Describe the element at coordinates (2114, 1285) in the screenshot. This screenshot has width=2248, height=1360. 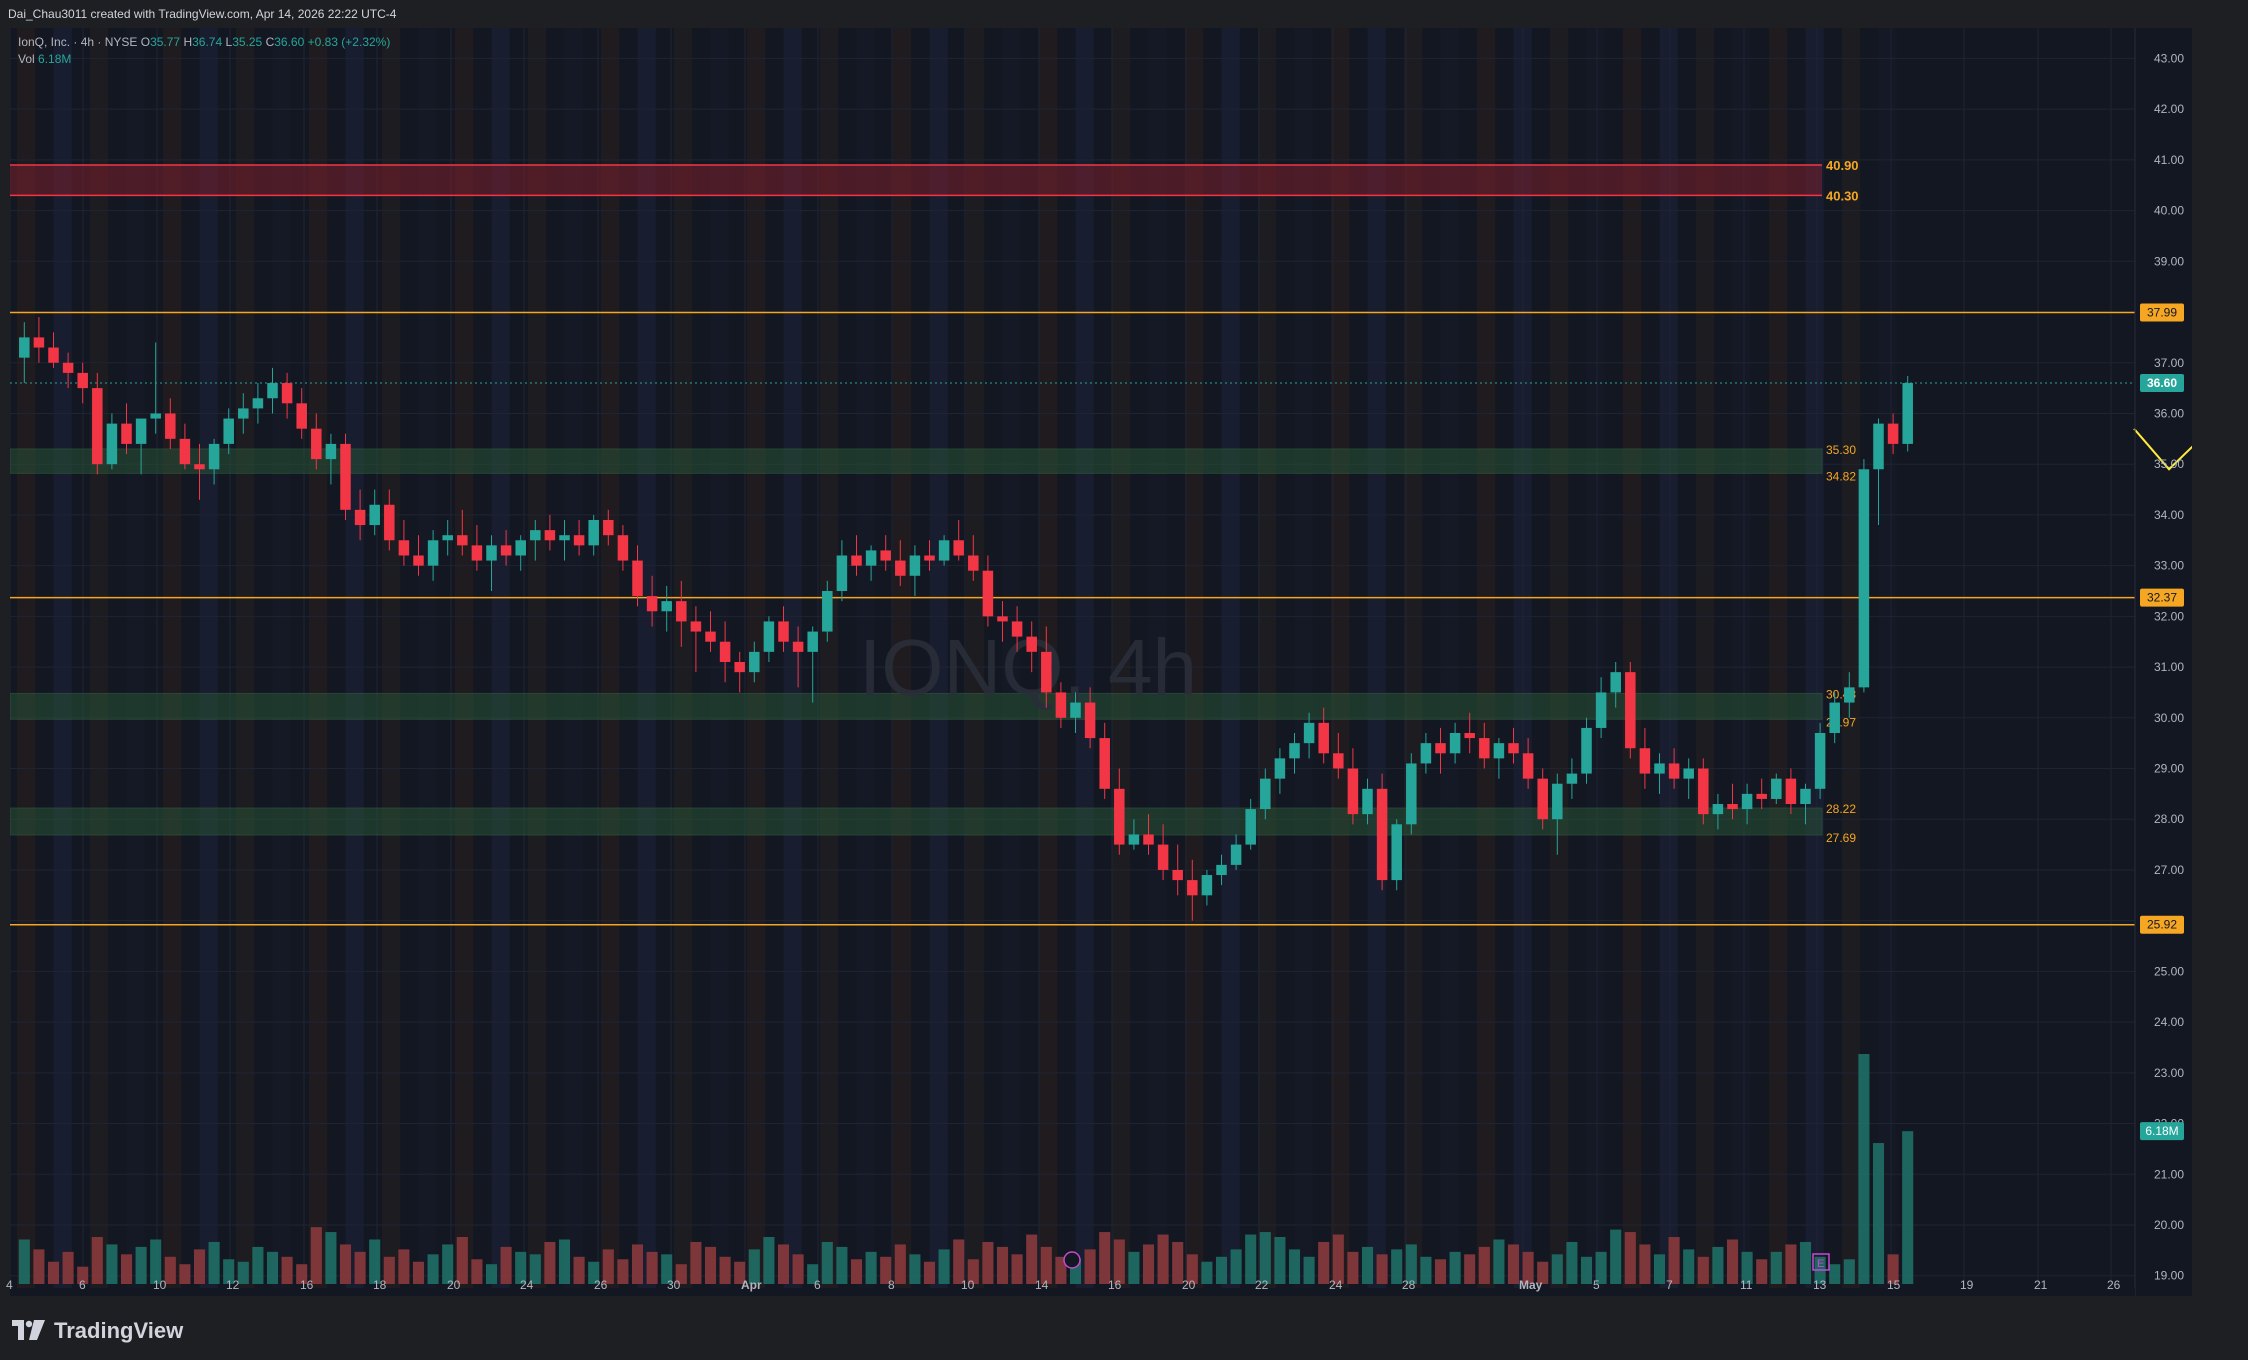
I see `time-axis-label: 26` at that location.